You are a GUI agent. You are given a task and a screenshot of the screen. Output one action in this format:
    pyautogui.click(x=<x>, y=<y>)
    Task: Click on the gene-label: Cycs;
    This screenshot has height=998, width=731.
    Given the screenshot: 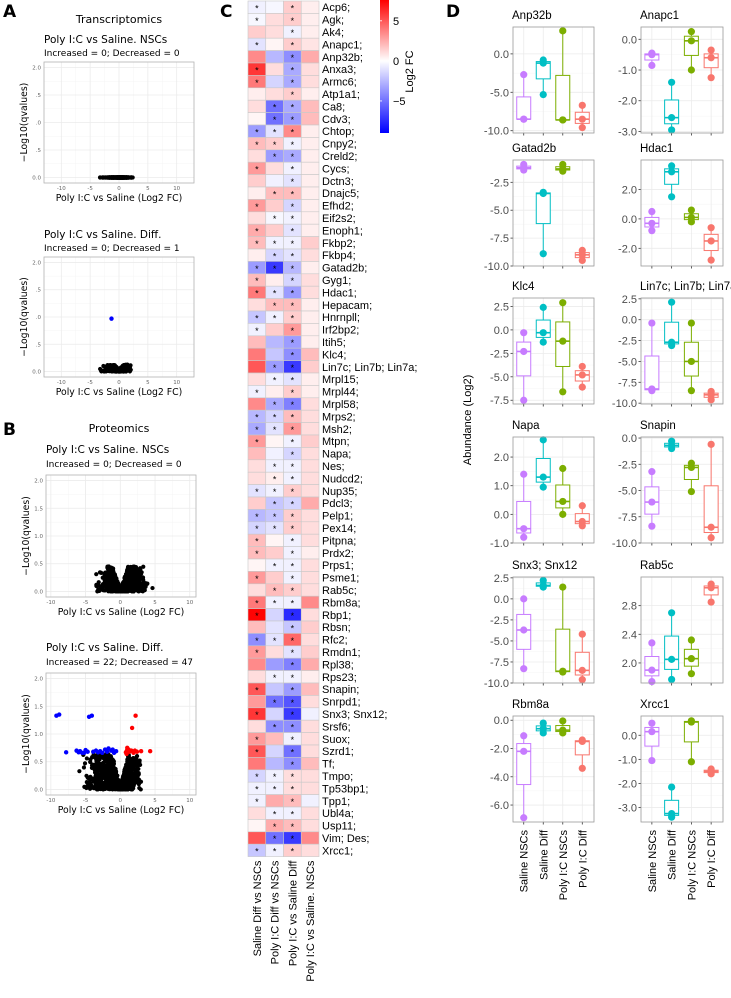 What is the action you would take?
    pyautogui.click(x=336, y=169)
    